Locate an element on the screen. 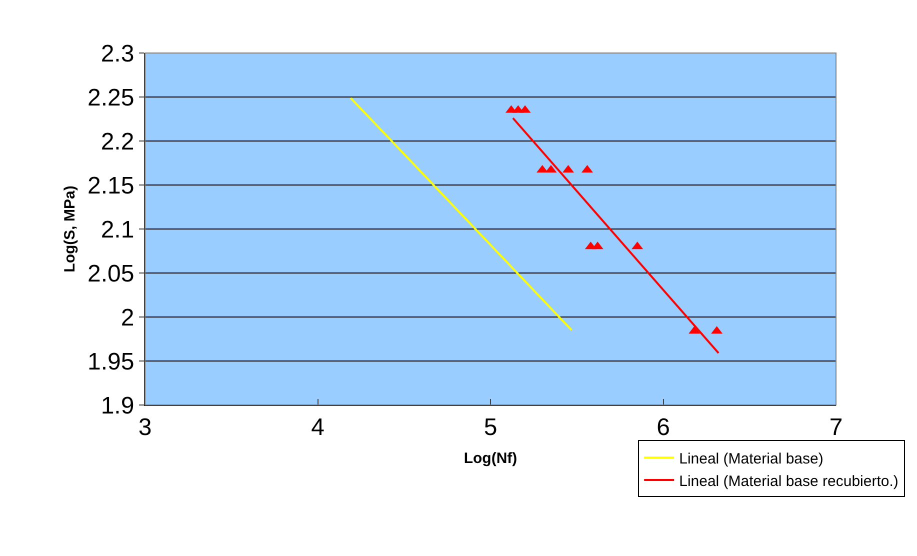 This screenshot has width=917, height=556. y-tick-label: 2.2 is located at coordinates (117, 142).